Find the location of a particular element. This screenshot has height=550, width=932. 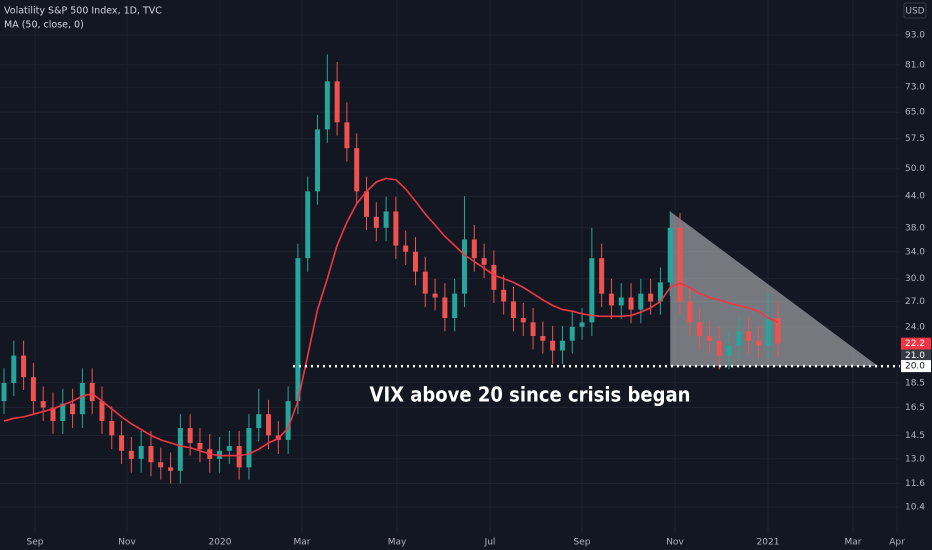

y-tick-label: 16.5 is located at coordinates (915, 408).